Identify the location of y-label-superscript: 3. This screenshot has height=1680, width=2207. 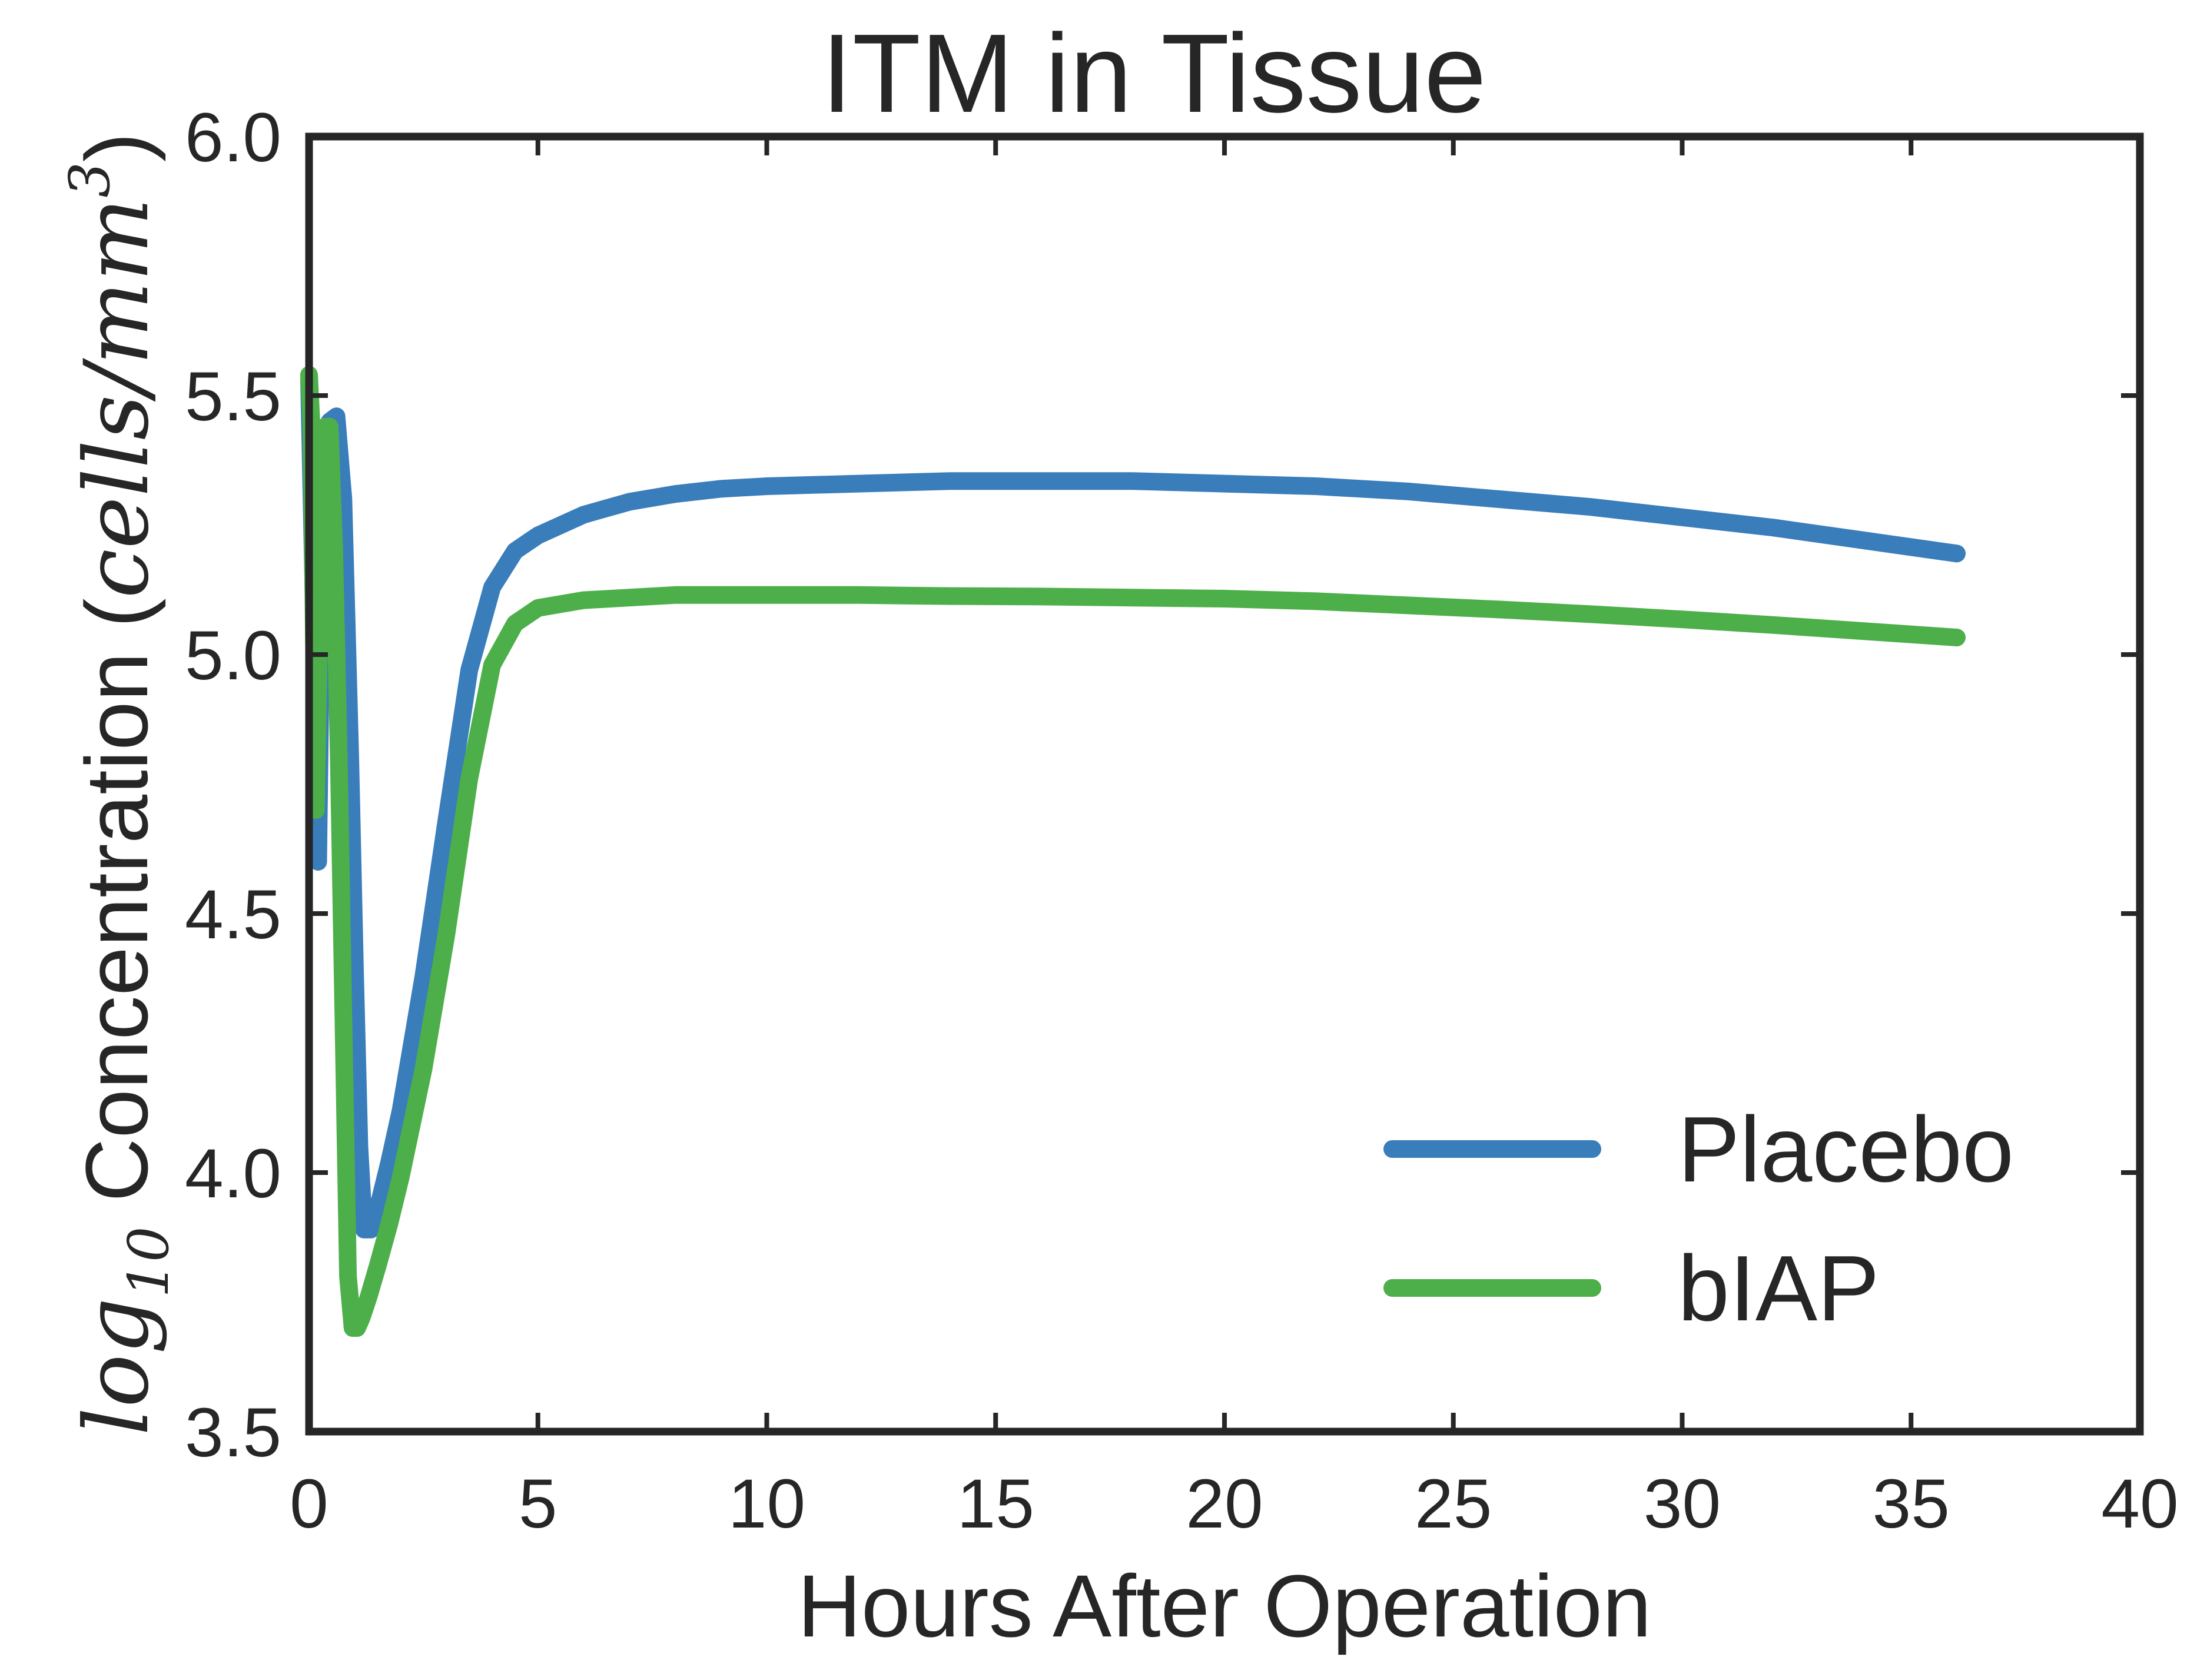
(90, 180).